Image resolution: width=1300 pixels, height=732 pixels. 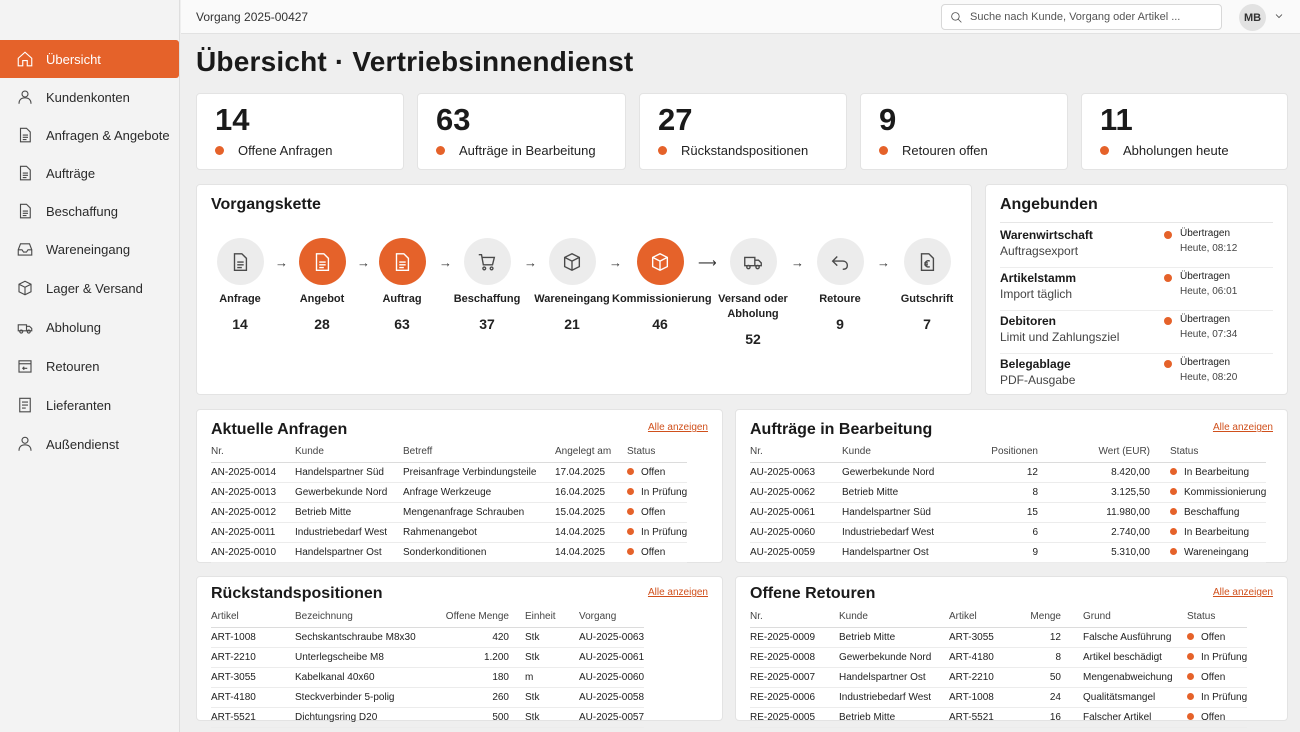 I want to click on sidebar-item-lager-versand: Lager & Versand, so click(x=89, y=288).